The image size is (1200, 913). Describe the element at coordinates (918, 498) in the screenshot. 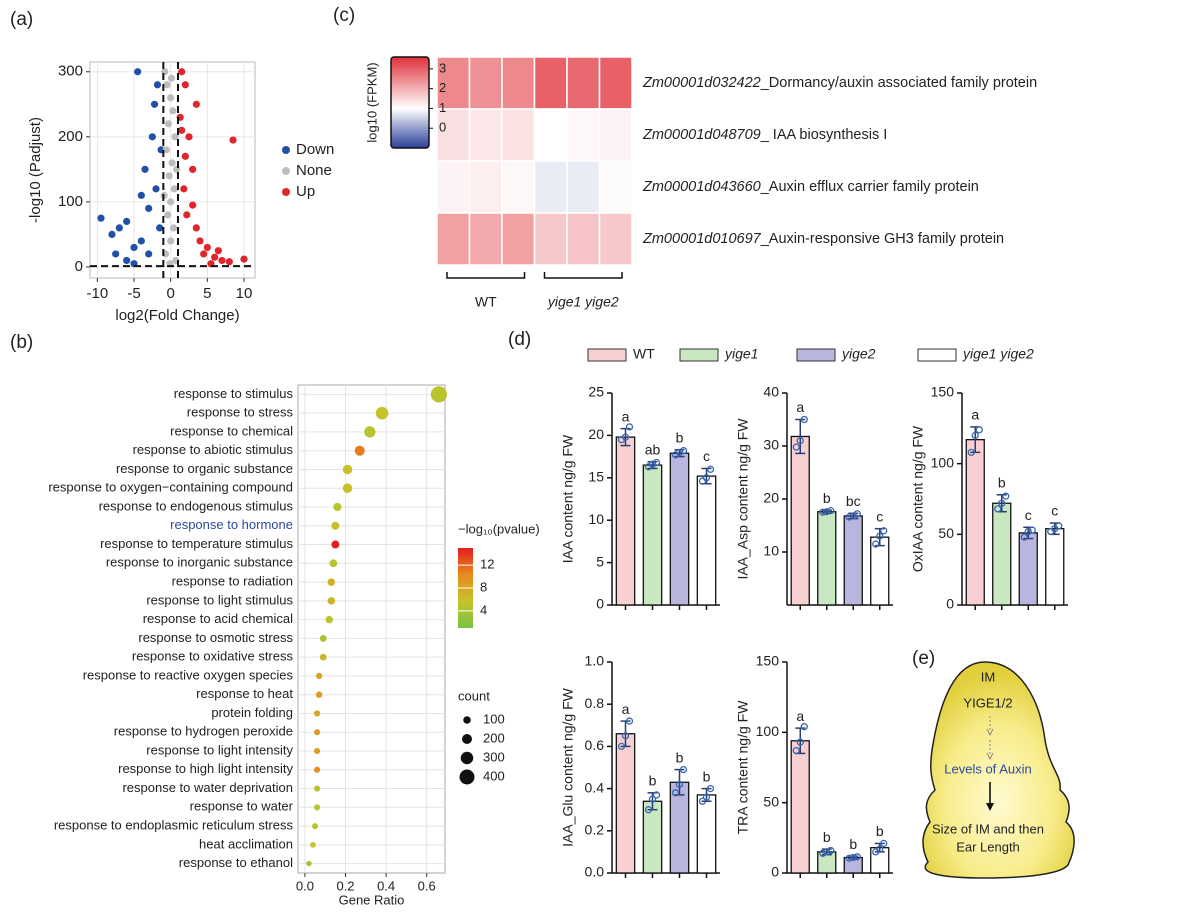

I see `y-axis-title: OxIAA content ng/g FW` at that location.